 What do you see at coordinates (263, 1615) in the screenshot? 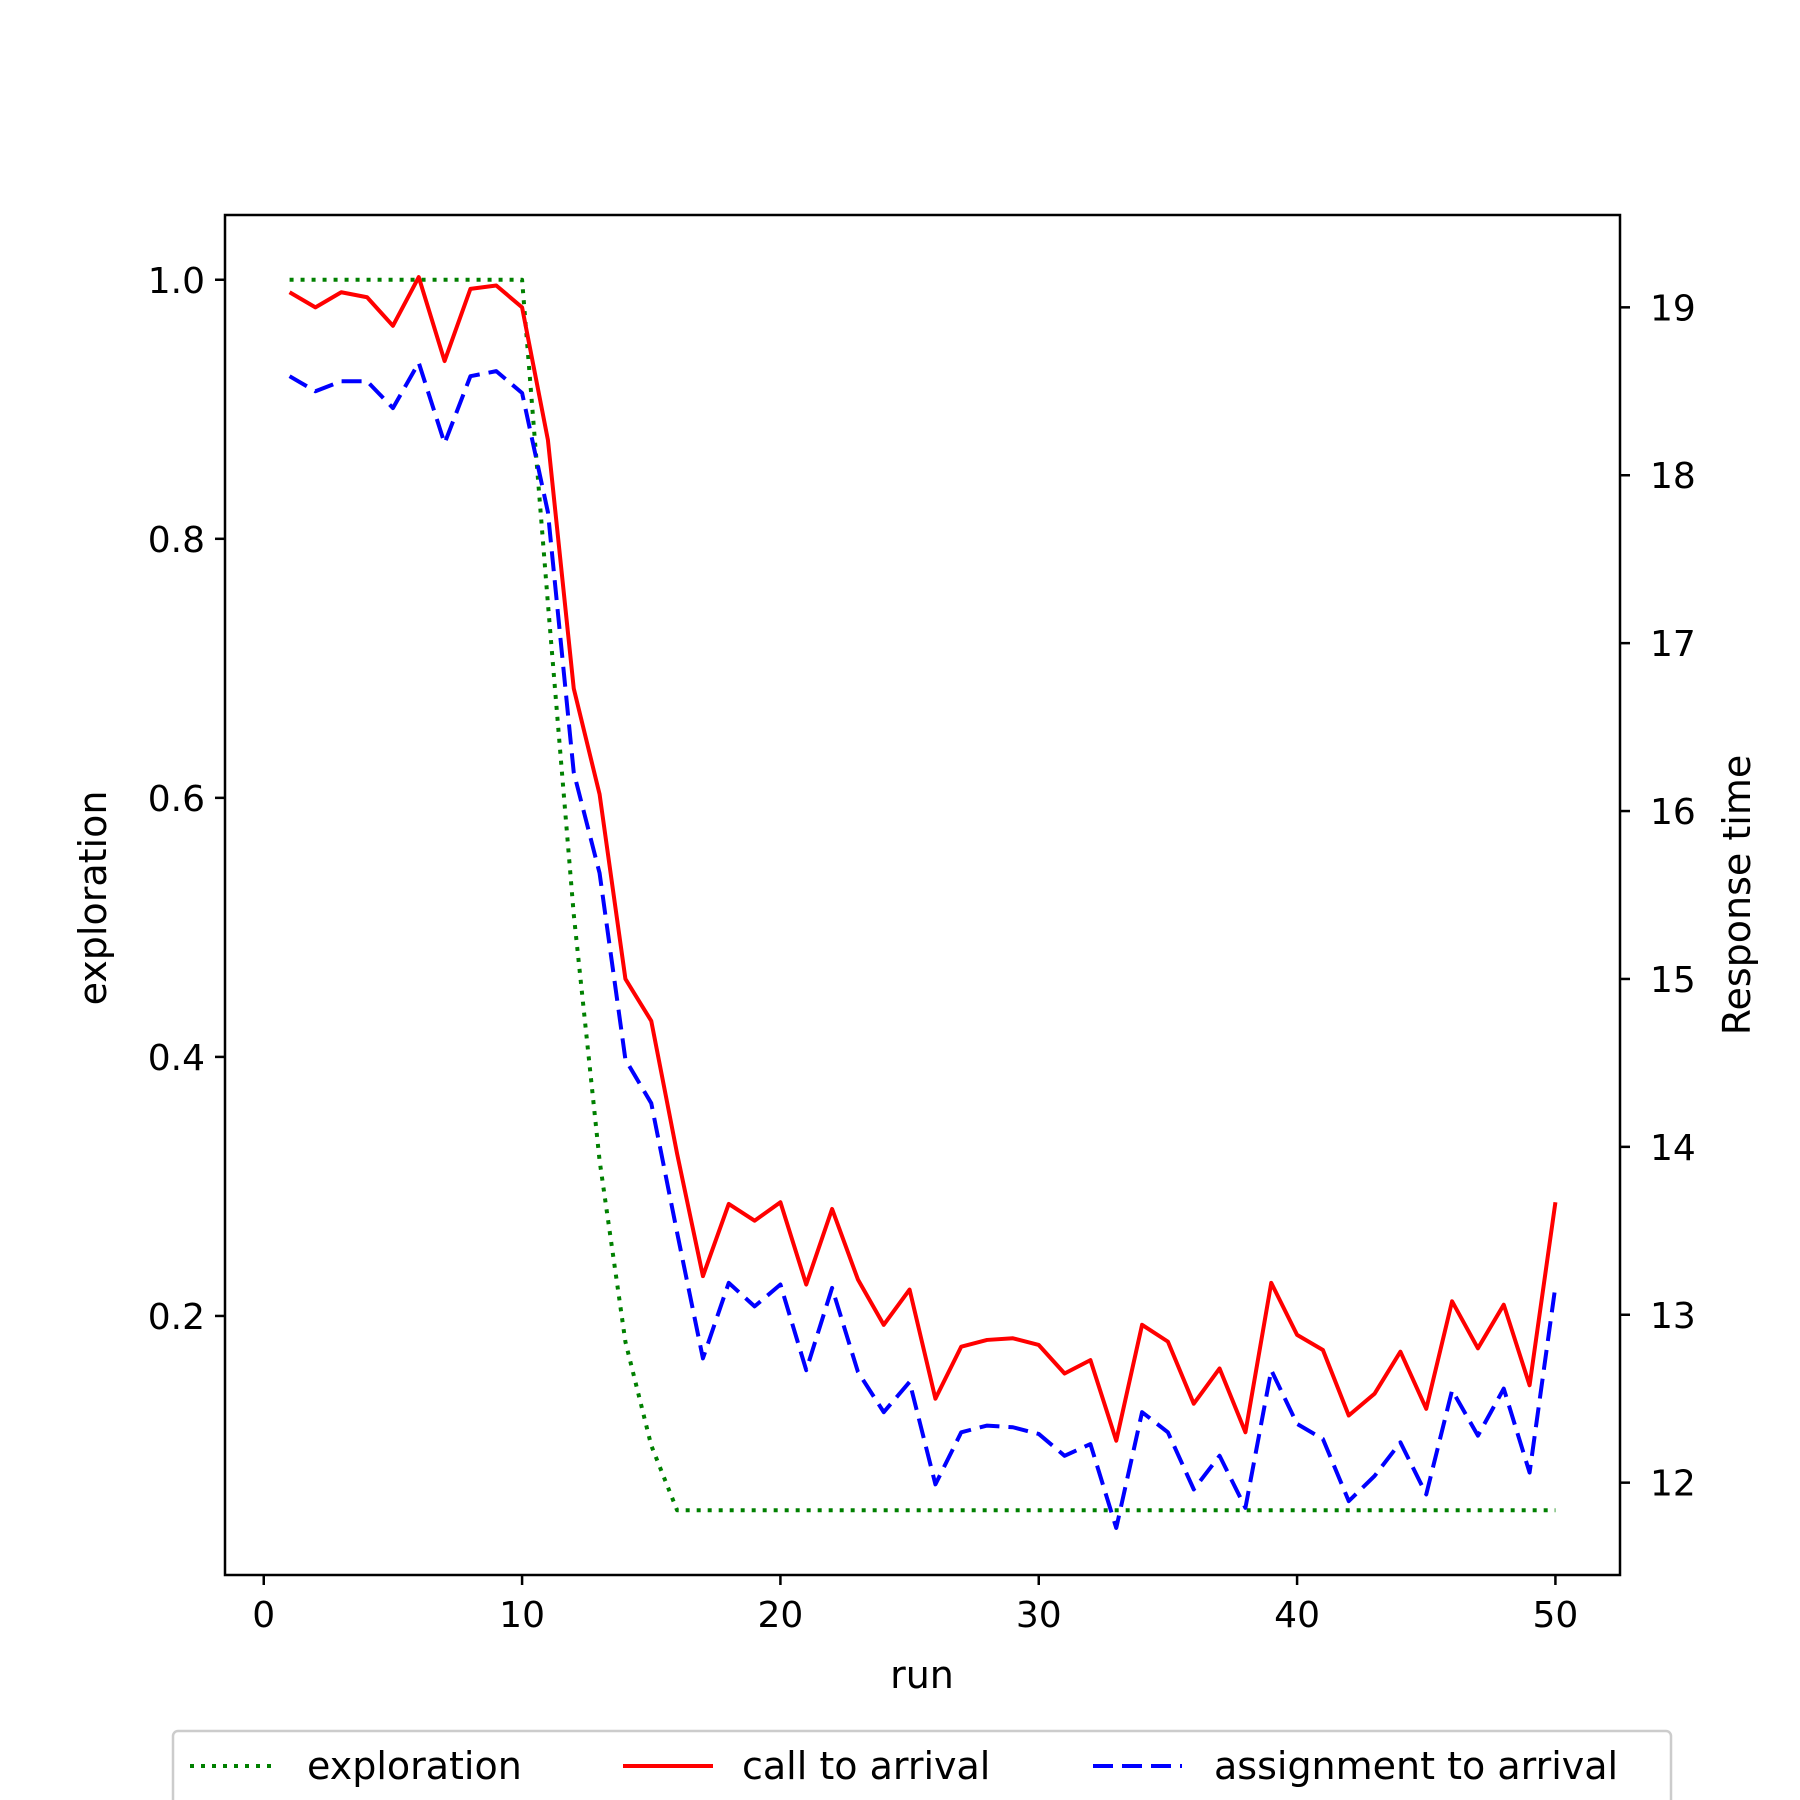
I see `x-tick-label: 0` at bounding box center [263, 1615].